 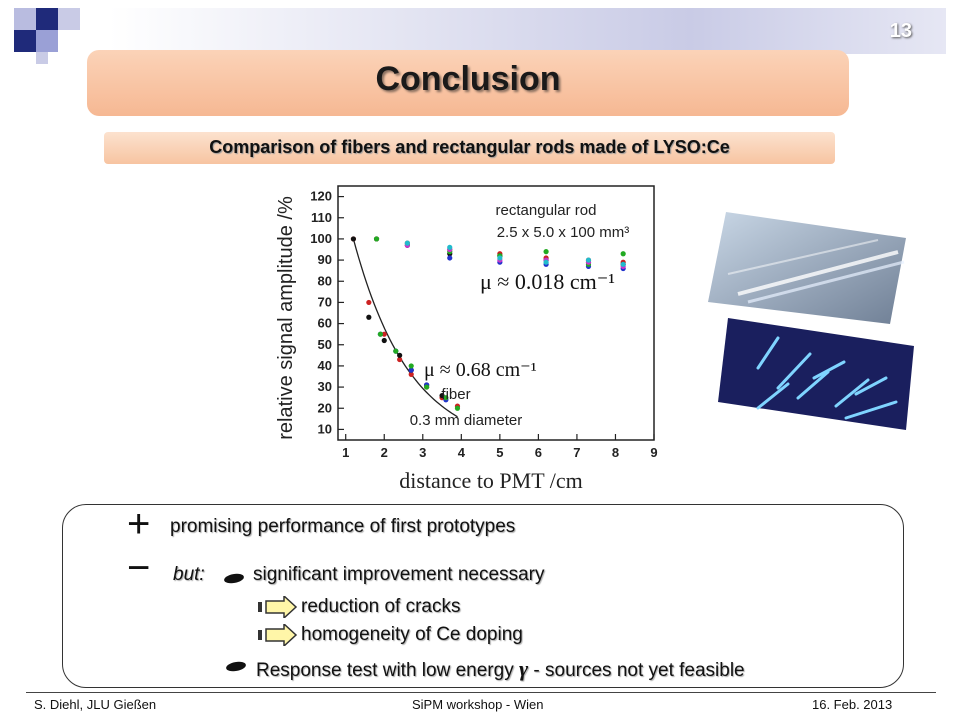 I want to click on y-tick-label: 50, so click(x=325, y=344).